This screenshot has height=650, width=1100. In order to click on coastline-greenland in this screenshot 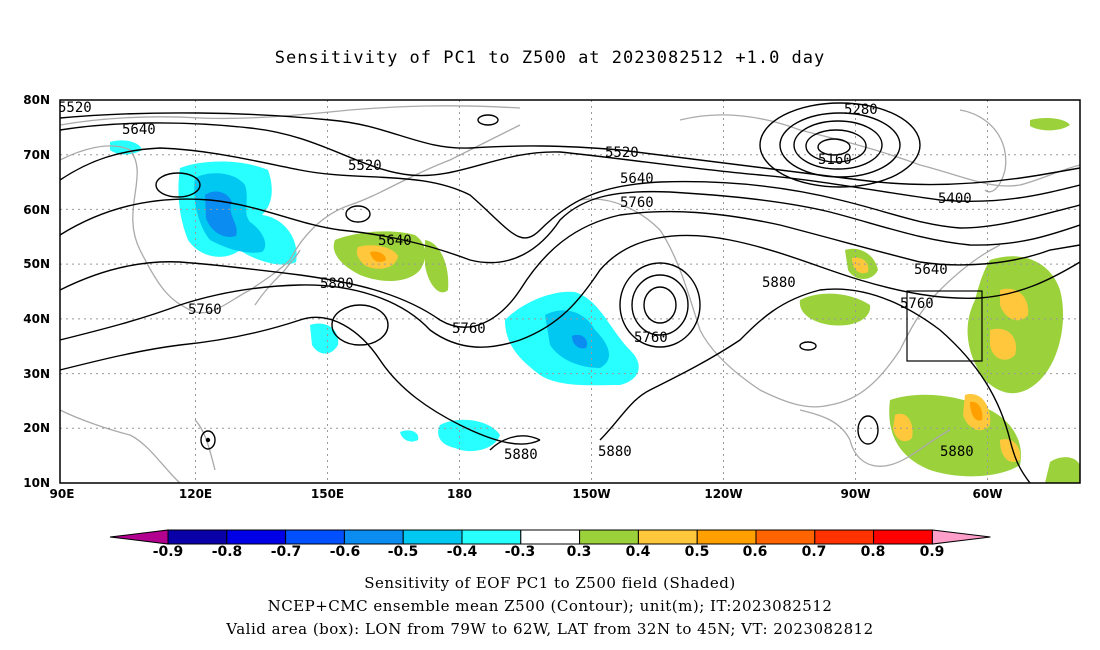, I will do `click(983, 151)`.